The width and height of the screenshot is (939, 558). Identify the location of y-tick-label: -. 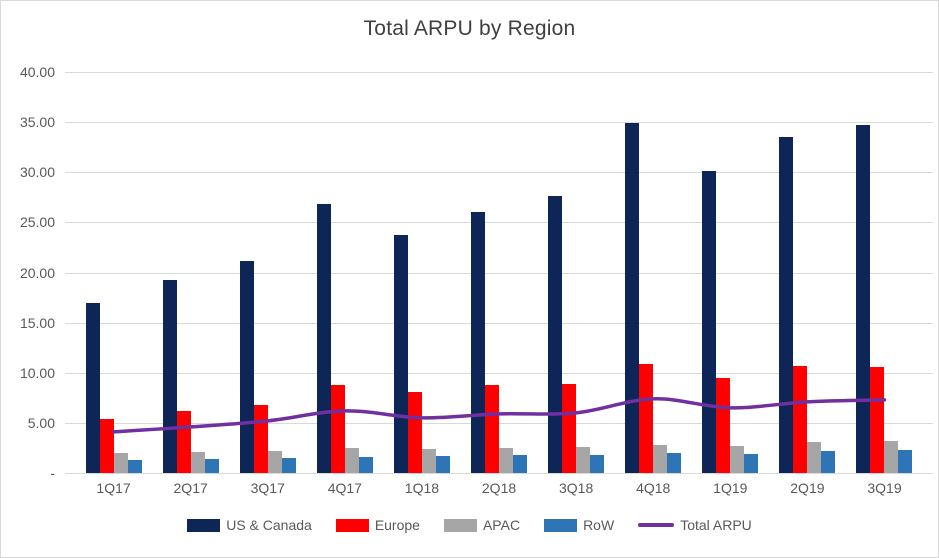
(52, 473).